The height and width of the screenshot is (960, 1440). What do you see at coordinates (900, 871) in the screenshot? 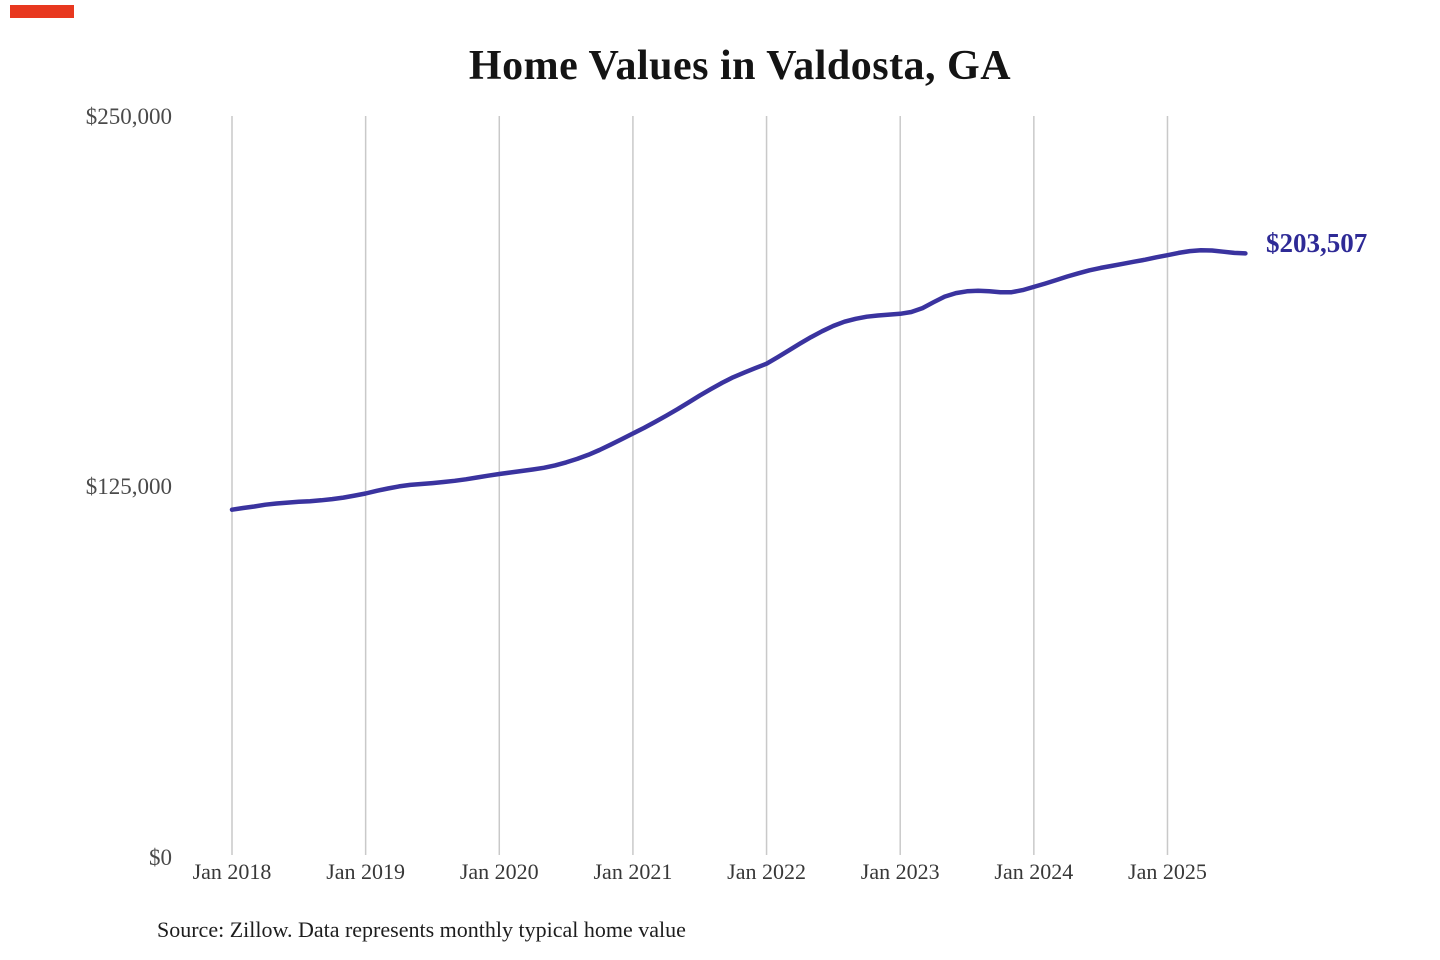
I see `x-tick-label: Jan 2023` at bounding box center [900, 871].